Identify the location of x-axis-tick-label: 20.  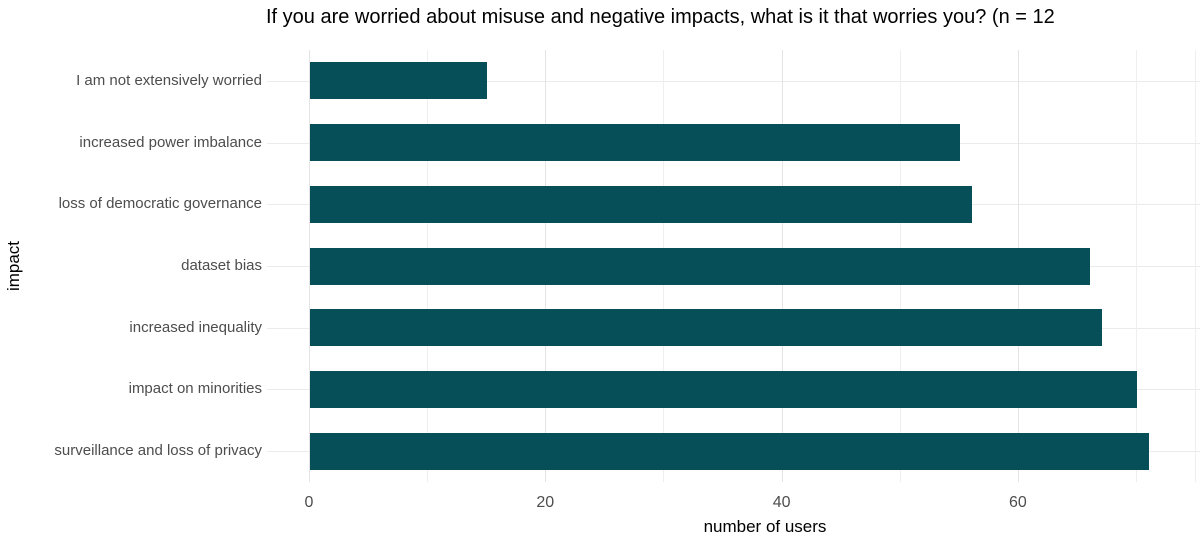
(545, 502).